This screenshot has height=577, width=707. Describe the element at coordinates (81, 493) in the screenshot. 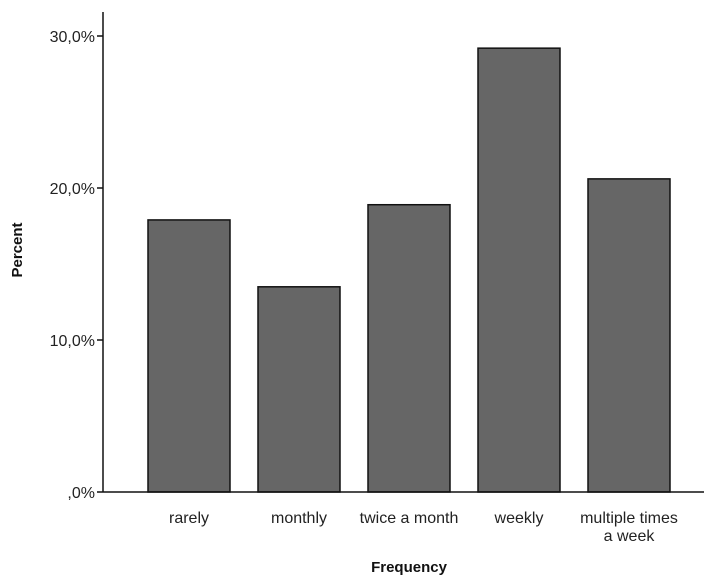

I see `y-tick-label: ,0%` at that location.